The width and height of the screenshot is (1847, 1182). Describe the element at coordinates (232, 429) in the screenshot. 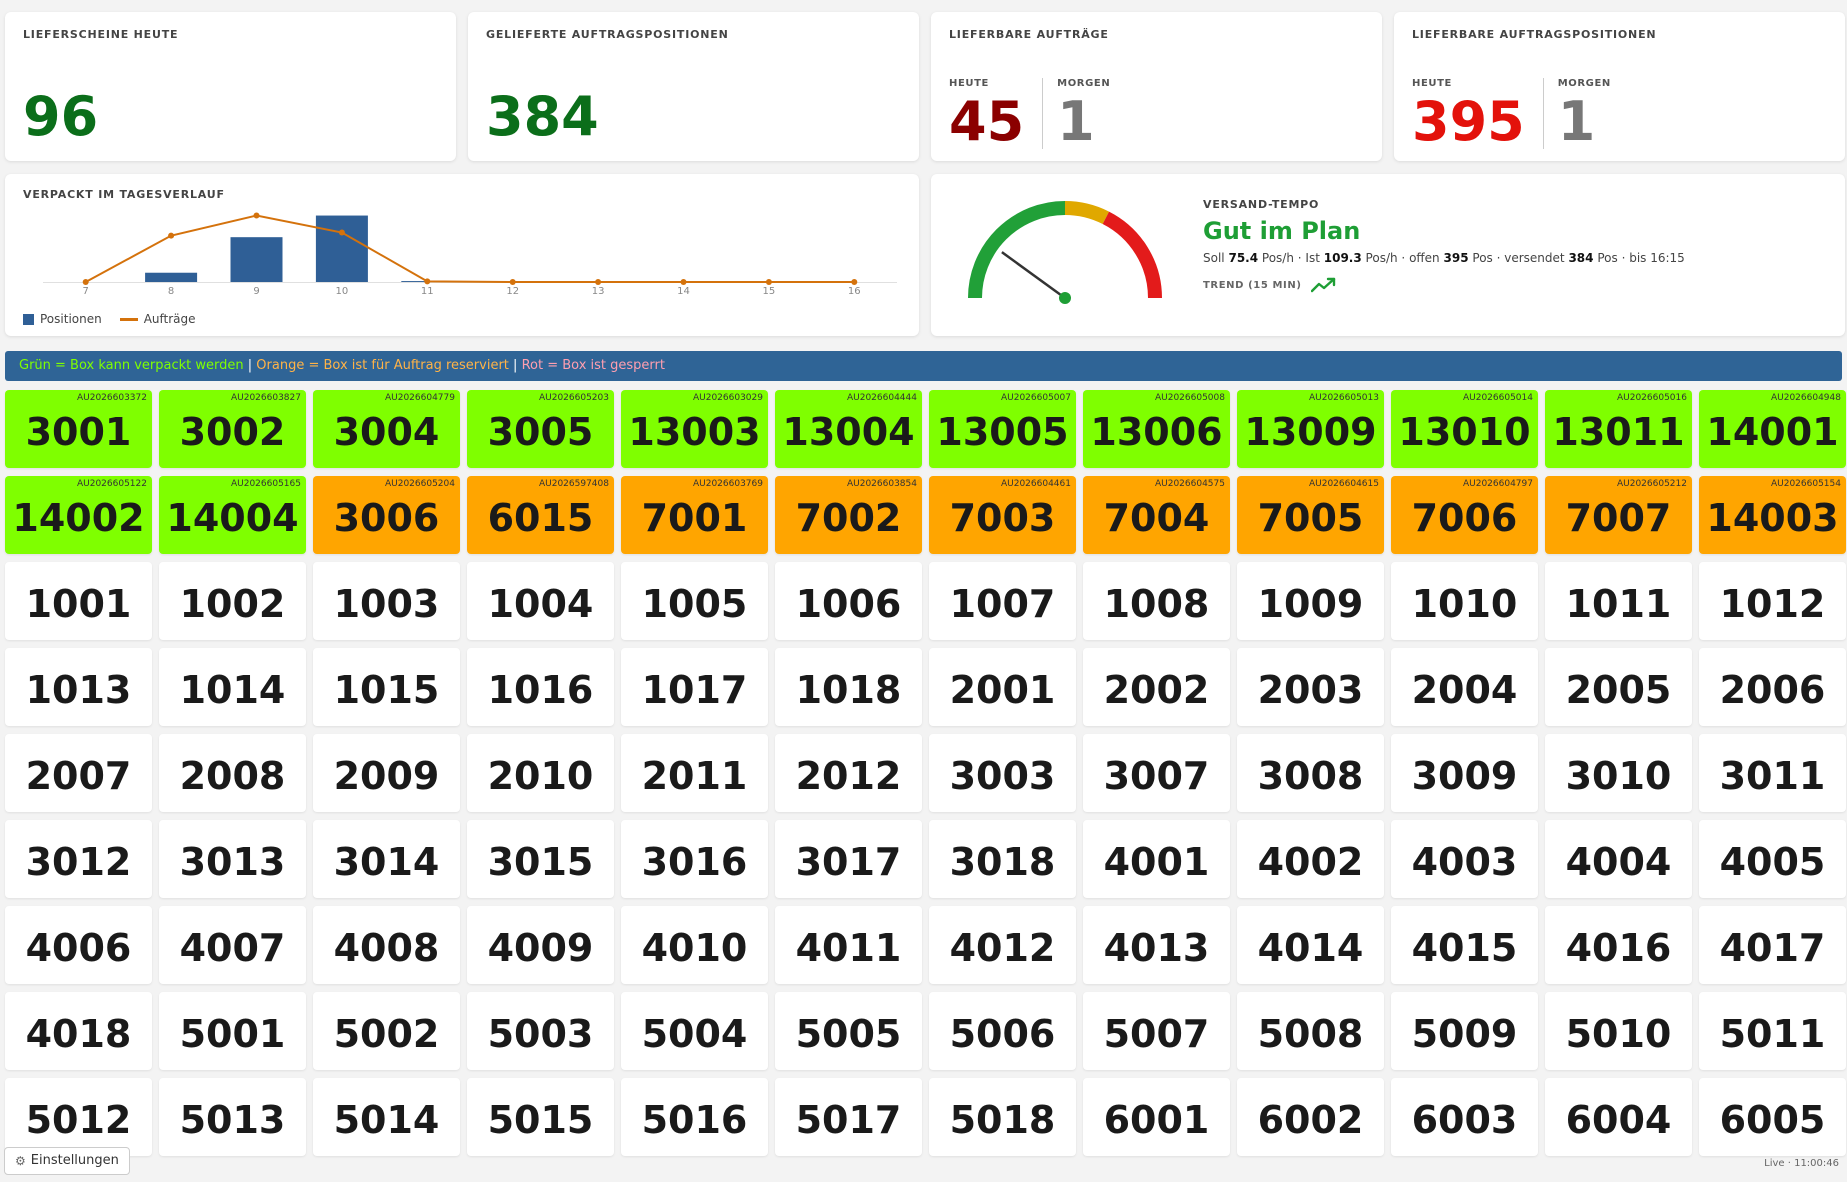

I see `box-tile: AU2026603827 3002` at that location.